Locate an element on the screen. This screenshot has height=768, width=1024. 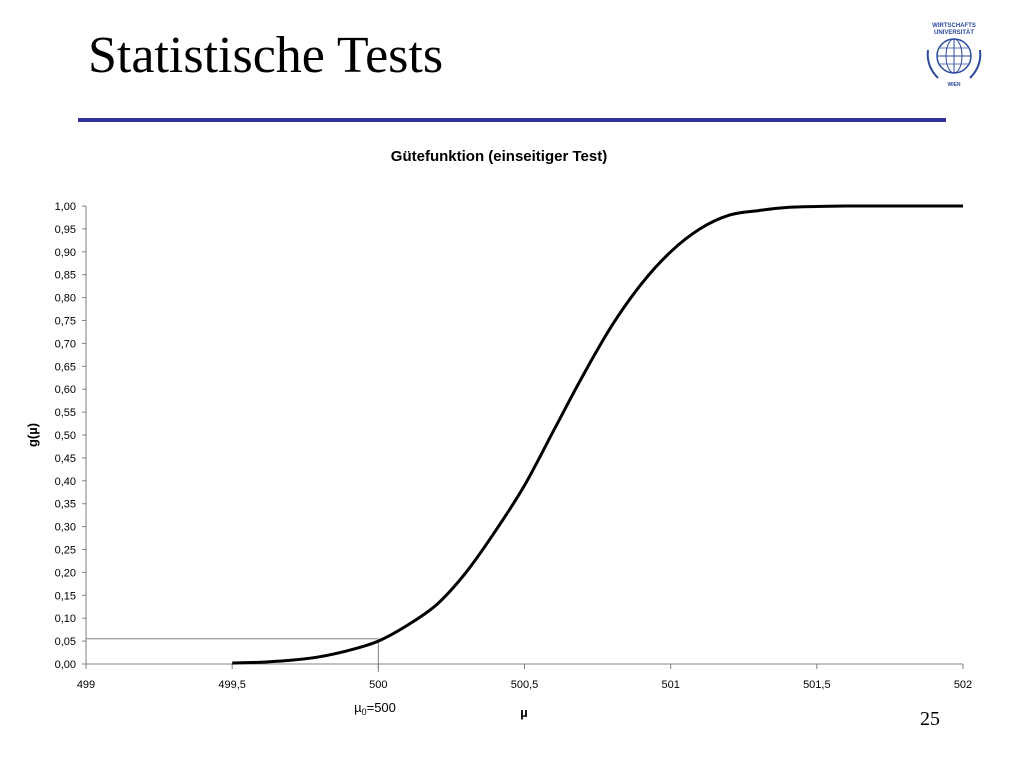
y-tick-label: 0,35 is located at coordinates (65, 505).